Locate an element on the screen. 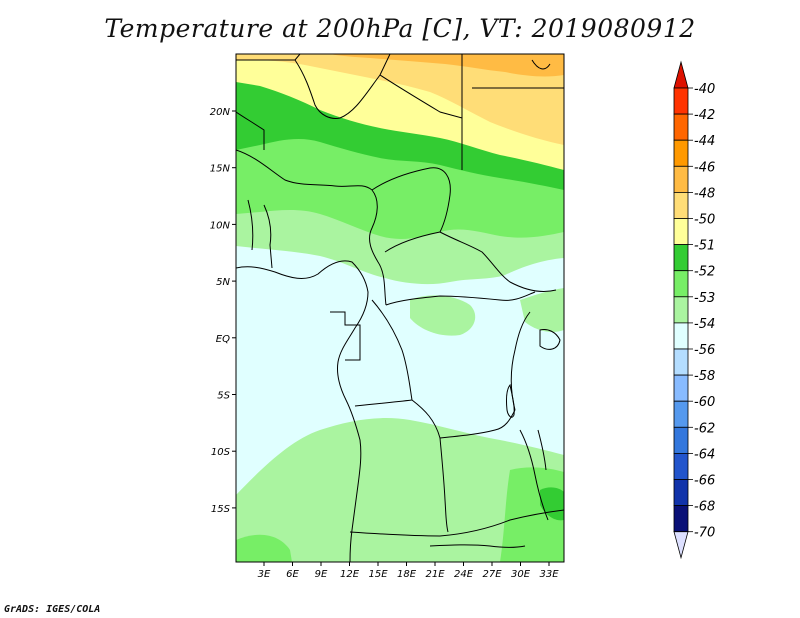 The height and width of the screenshot is (618, 800). y-tick-label: 5N is located at coordinates (223, 282).